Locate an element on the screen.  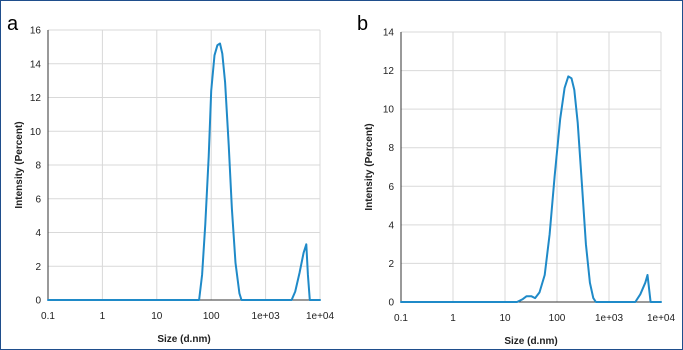
x-tick-label: 1 is located at coordinates (103, 316).